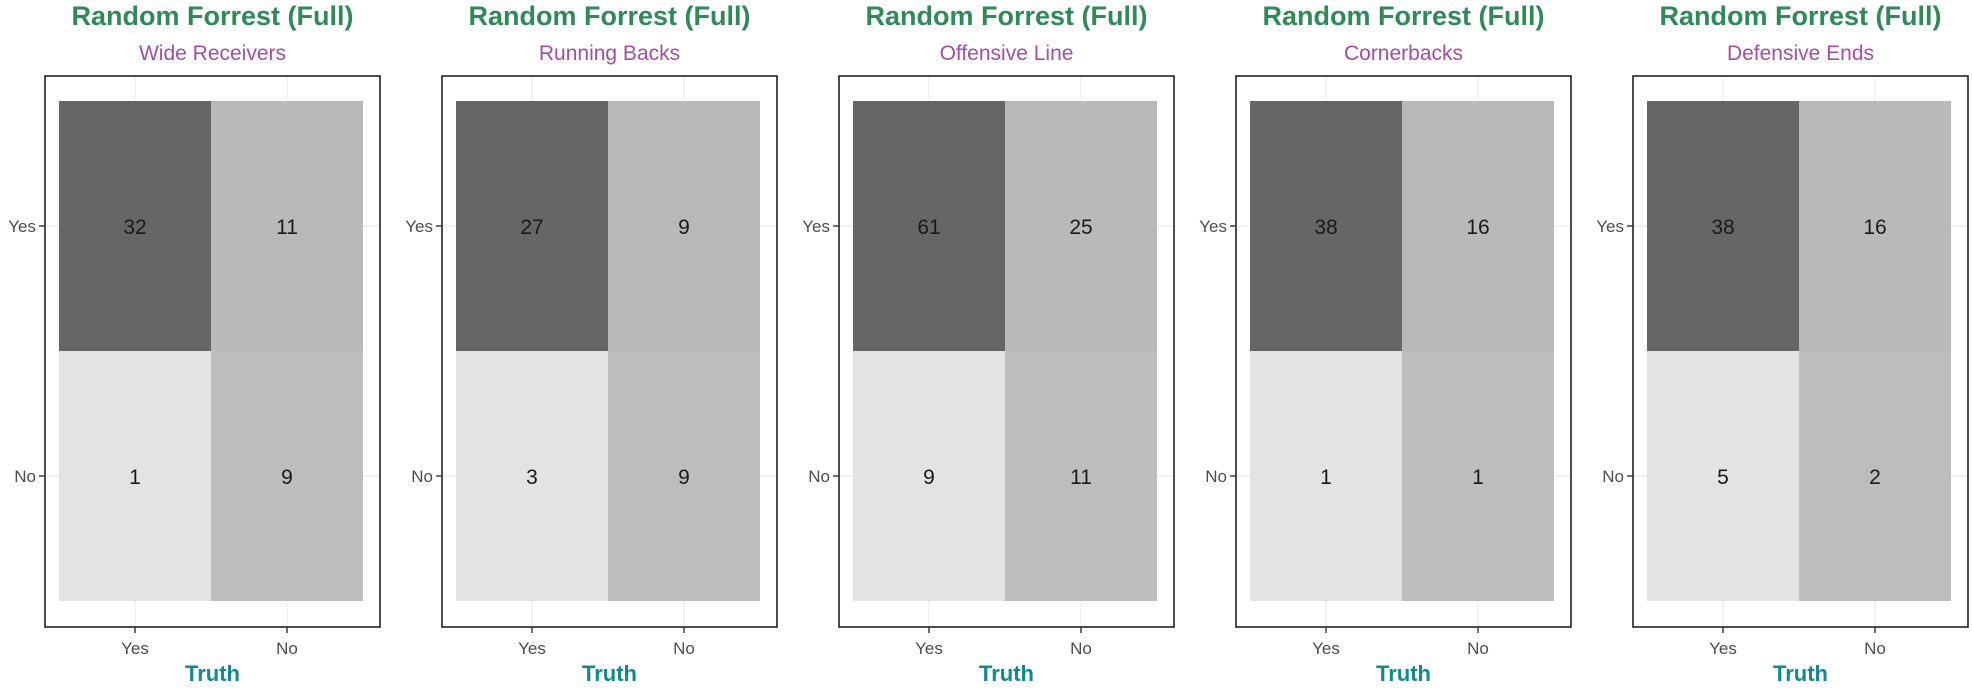  Describe the element at coordinates (1800, 53) in the screenshot. I see `panel-subtitle: Defensive Ends` at that location.